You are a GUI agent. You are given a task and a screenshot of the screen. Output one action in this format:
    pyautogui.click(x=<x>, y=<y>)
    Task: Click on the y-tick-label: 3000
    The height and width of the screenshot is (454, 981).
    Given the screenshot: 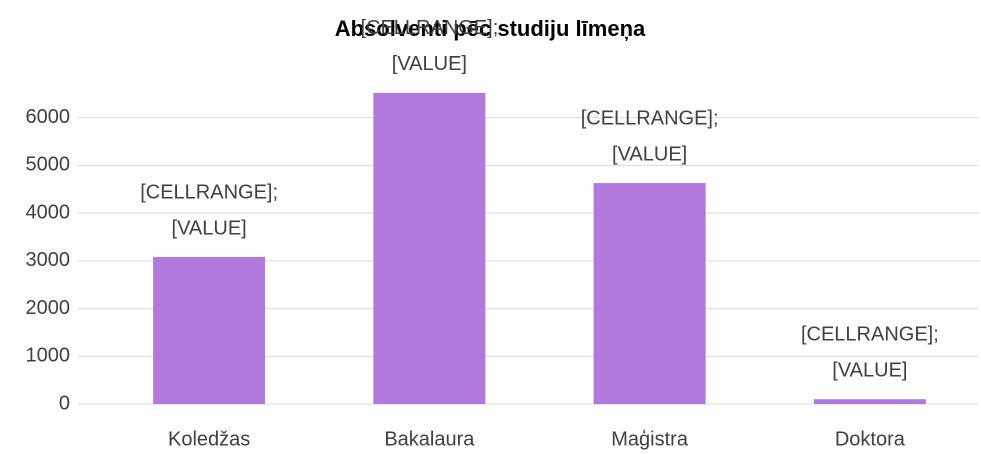 What is the action you would take?
    pyautogui.click(x=48, y=260)
    